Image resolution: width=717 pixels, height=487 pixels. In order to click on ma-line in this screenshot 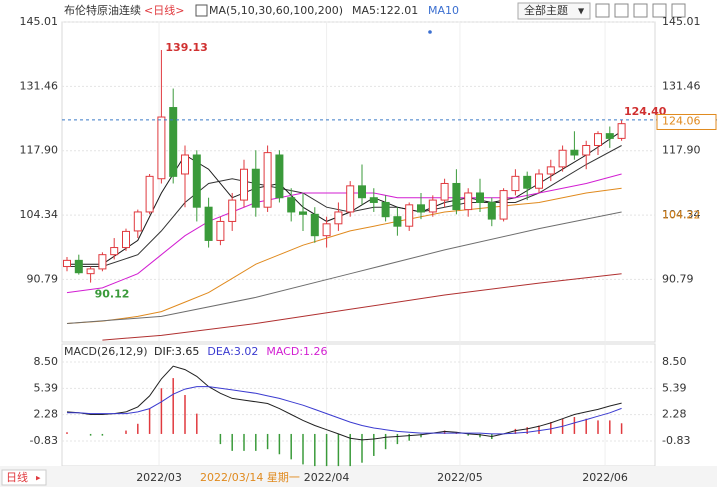, I will do `click(362, 307)`.